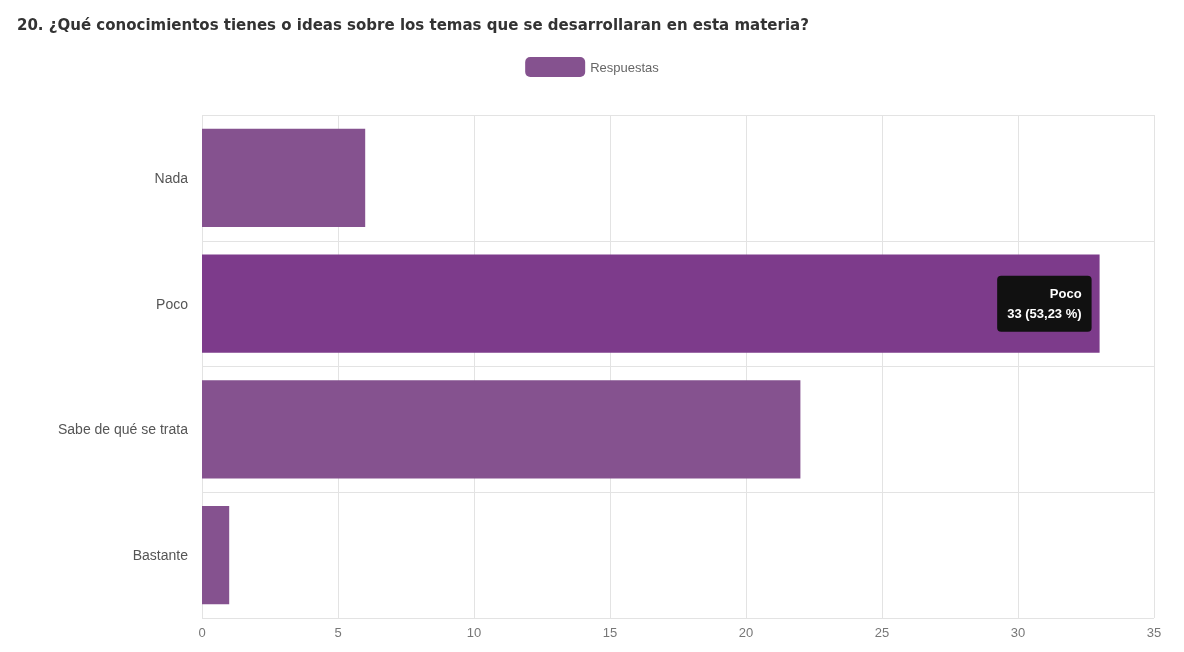 This screenshot has height=652, width=1184. I want to click on chart-title: 20. ¿Qué conocimientos tienes o ideas sobre los temas que se desarrollaran en esta materia?, so click(413, 24).